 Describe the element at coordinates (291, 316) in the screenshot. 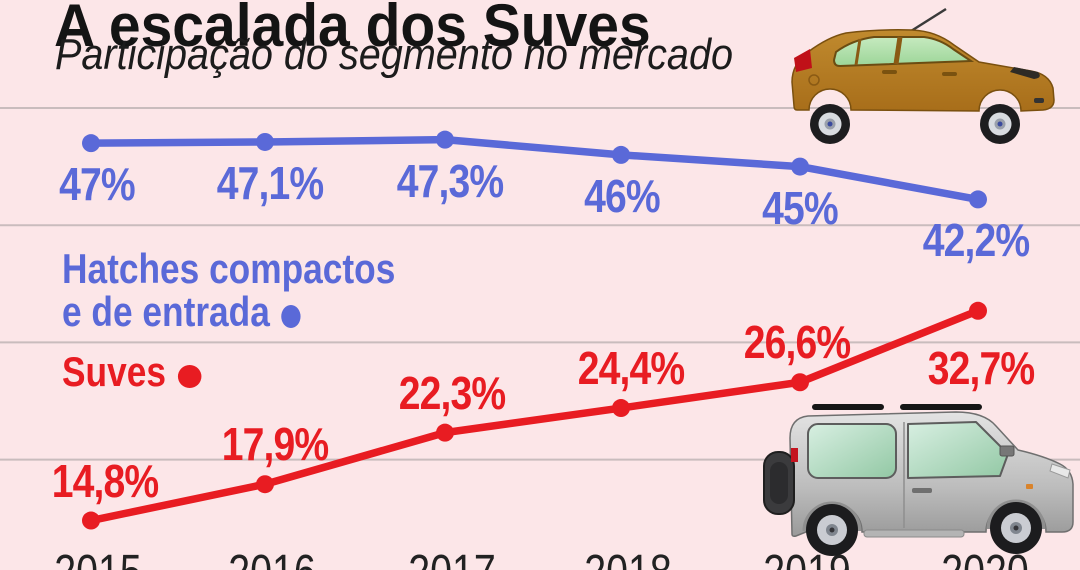

I see `legend-hatches-bullet-icon` at that location.